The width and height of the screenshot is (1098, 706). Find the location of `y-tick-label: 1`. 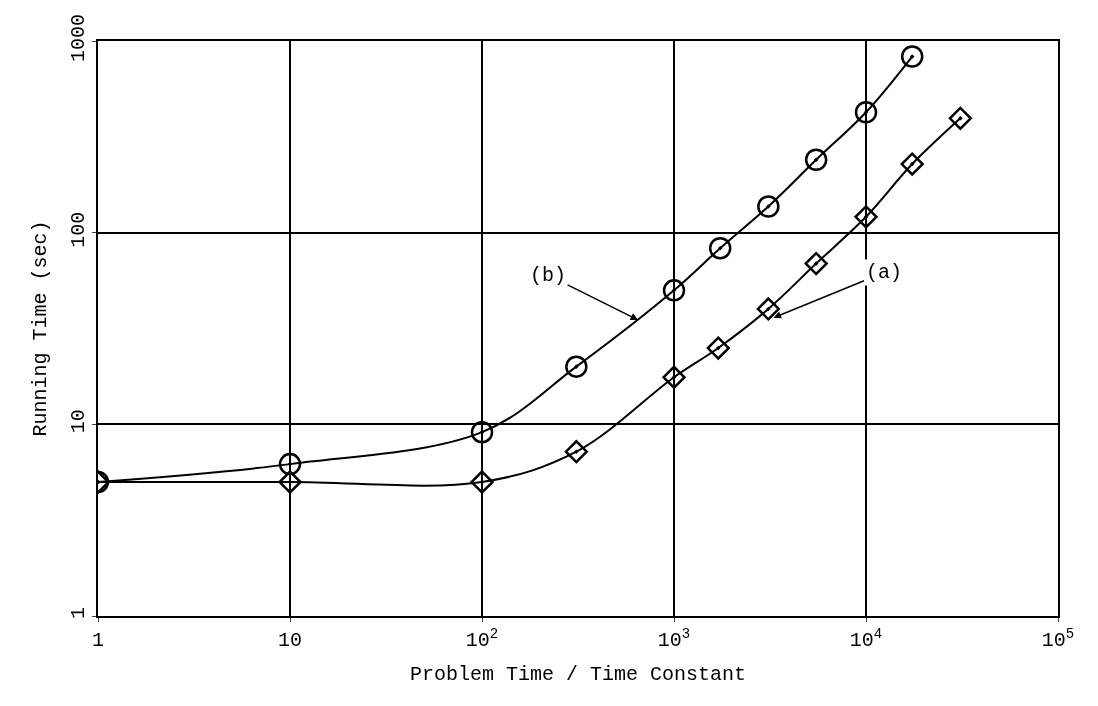

y-tick-label: 1 is located at coordinates (78, 613).